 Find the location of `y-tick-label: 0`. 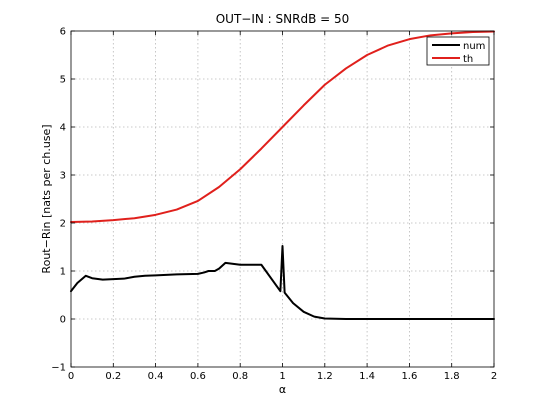

y-tick-label: 0 is located at coordinates (63, 320).